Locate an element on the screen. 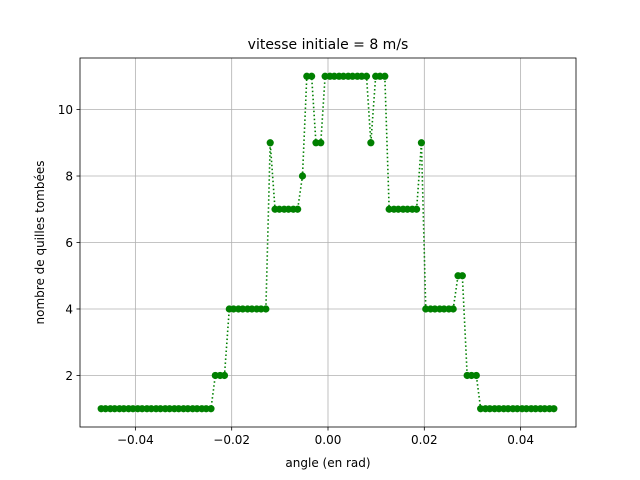 The width and height of the screenshot is (640, 480). y-tick-label: 2 is located at coordinates (69, 376).